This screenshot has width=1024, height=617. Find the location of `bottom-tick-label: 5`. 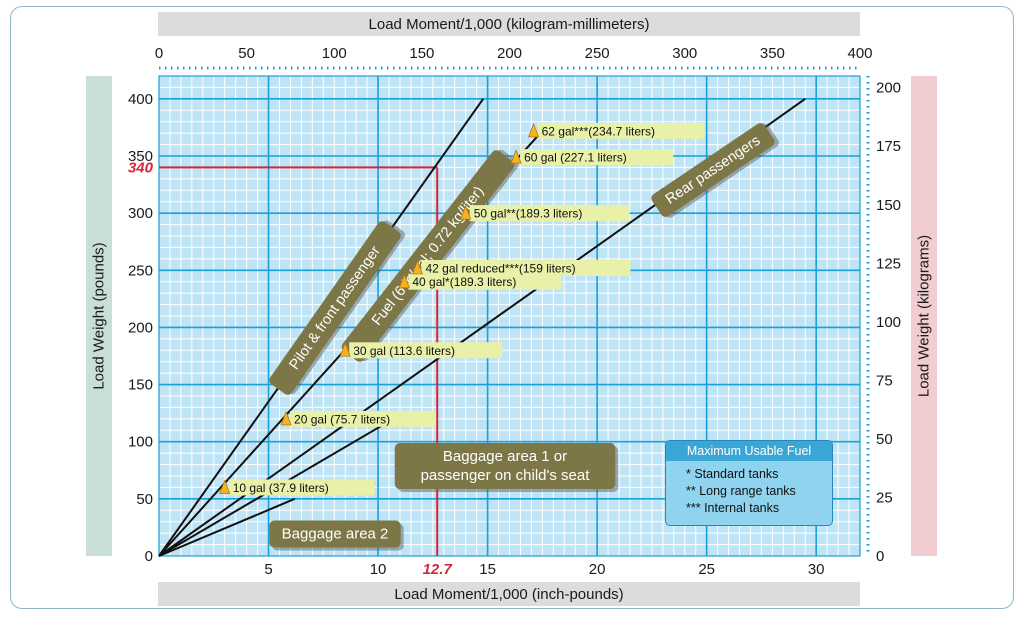

bottom-tick-label: 5 is located at coordinates (268, 569).